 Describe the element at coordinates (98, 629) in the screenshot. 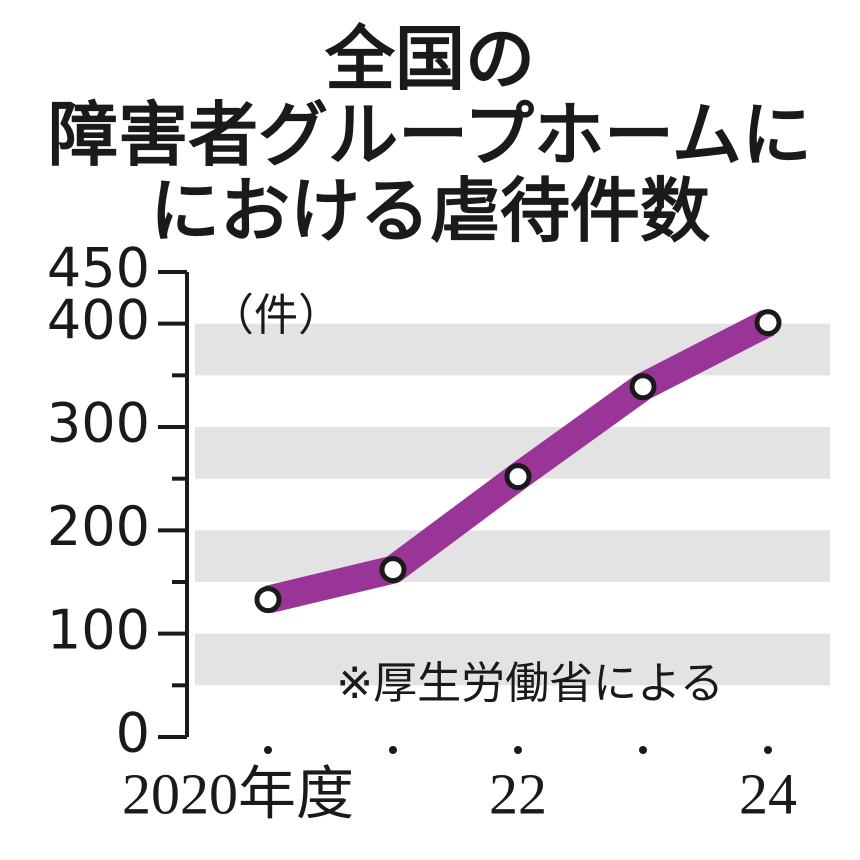

I see `y-tick-label: 100` at that location.